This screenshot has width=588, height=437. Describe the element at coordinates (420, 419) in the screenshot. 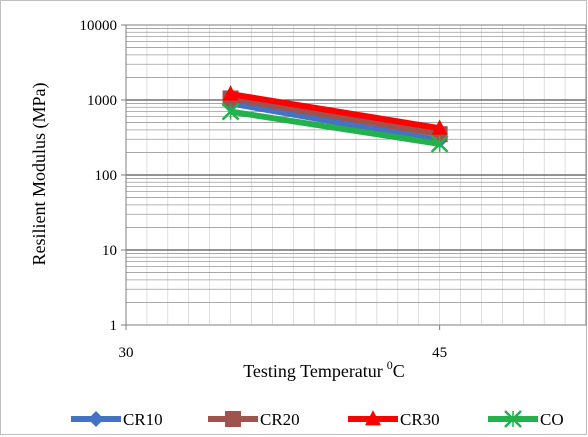

I see `legend-label: CR30` at that location.